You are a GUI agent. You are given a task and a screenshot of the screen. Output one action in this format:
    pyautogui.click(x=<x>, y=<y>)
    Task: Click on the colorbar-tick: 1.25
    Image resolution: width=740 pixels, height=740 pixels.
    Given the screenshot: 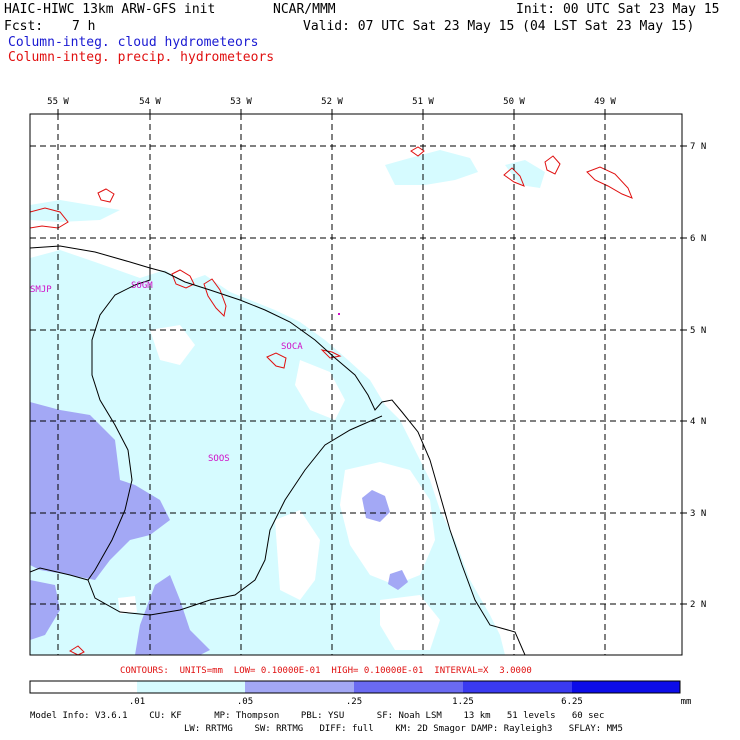 What is the action you would take?
    pyautogui.click(x=463, y=702)
    